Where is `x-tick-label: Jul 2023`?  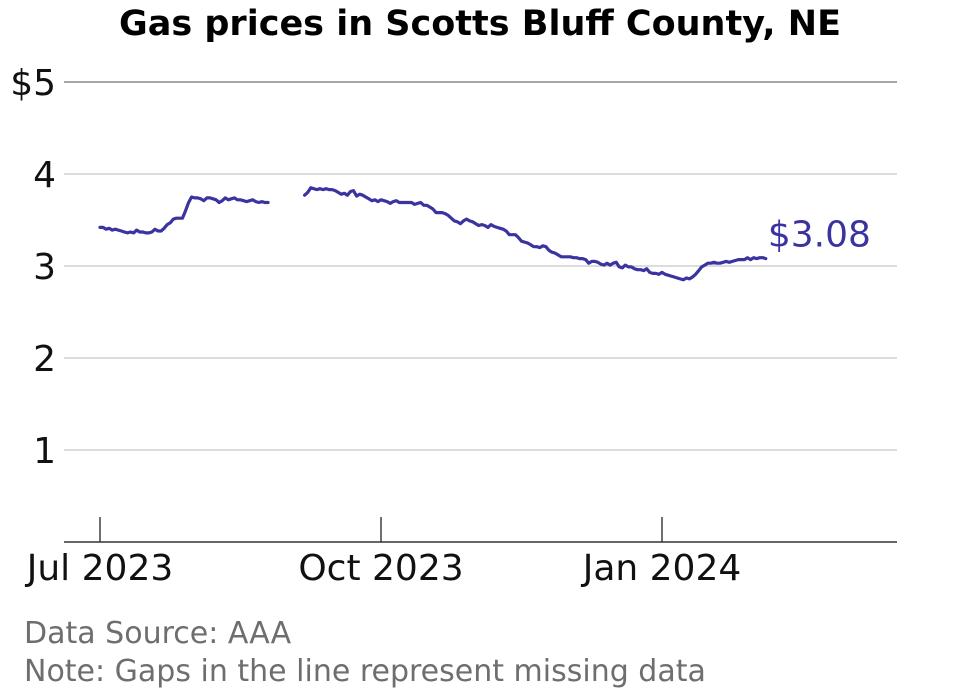 x-tick-label: Jul 2023 is located at coordinates (99, 568).